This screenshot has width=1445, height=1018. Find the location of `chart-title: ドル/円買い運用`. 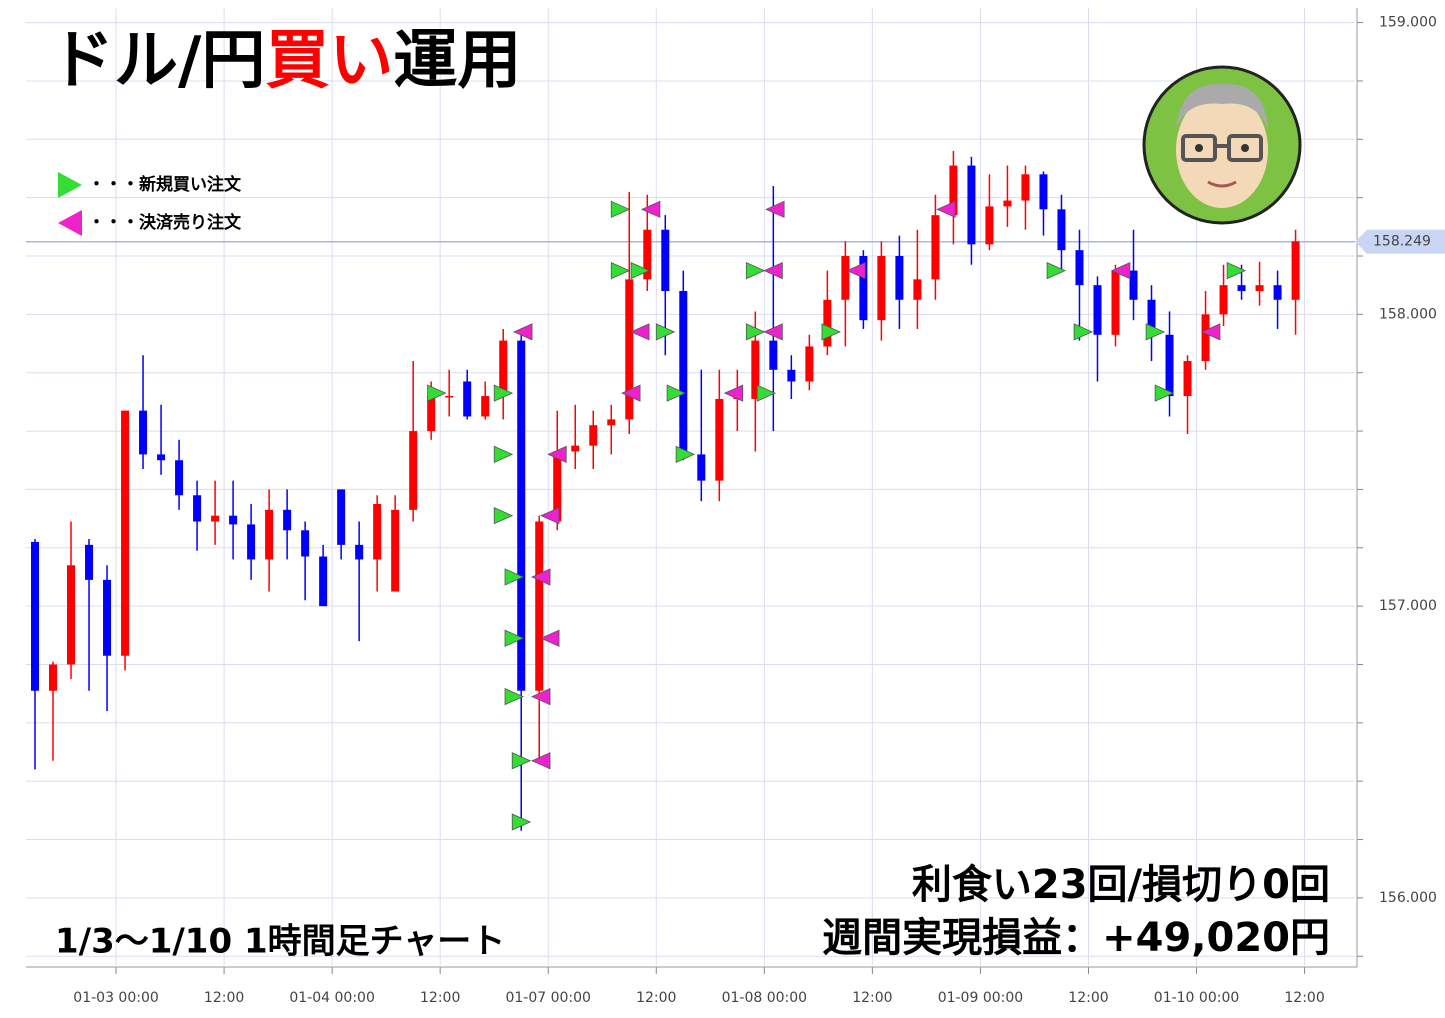

chart-title: ドル/円買い運用 is located at coordinates (285, 61).